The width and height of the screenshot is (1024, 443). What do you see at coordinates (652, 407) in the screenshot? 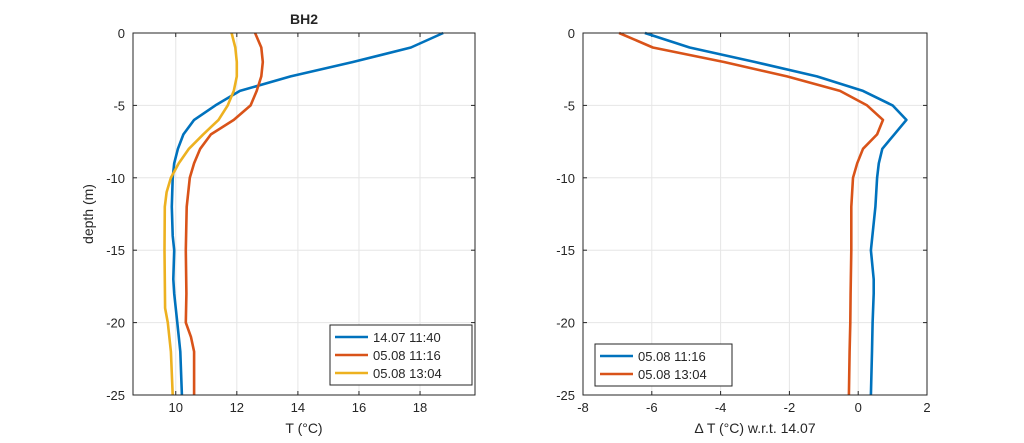
I see `x-tick-label: -6` at bounding box center [652, 407].